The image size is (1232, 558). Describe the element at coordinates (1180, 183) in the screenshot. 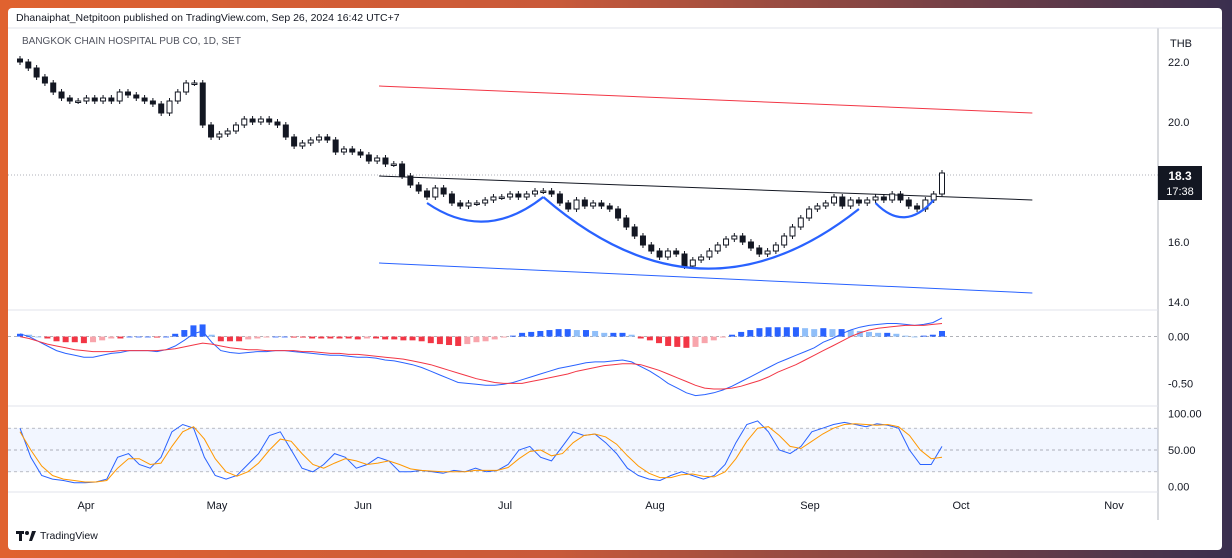

I see `price-badge: 18.3 17:38` at that location.